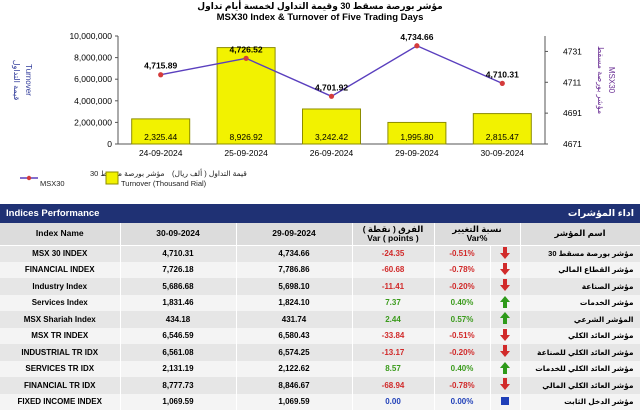 This screenshot has width=640, height=410. I want to click on index-name-ar-cell: مؤشر العائد الكلي للصناعة, so click(580, 352).